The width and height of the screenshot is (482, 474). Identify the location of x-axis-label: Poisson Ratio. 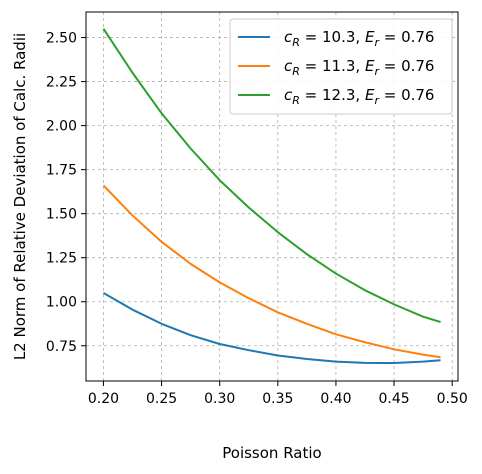
(271, 453).